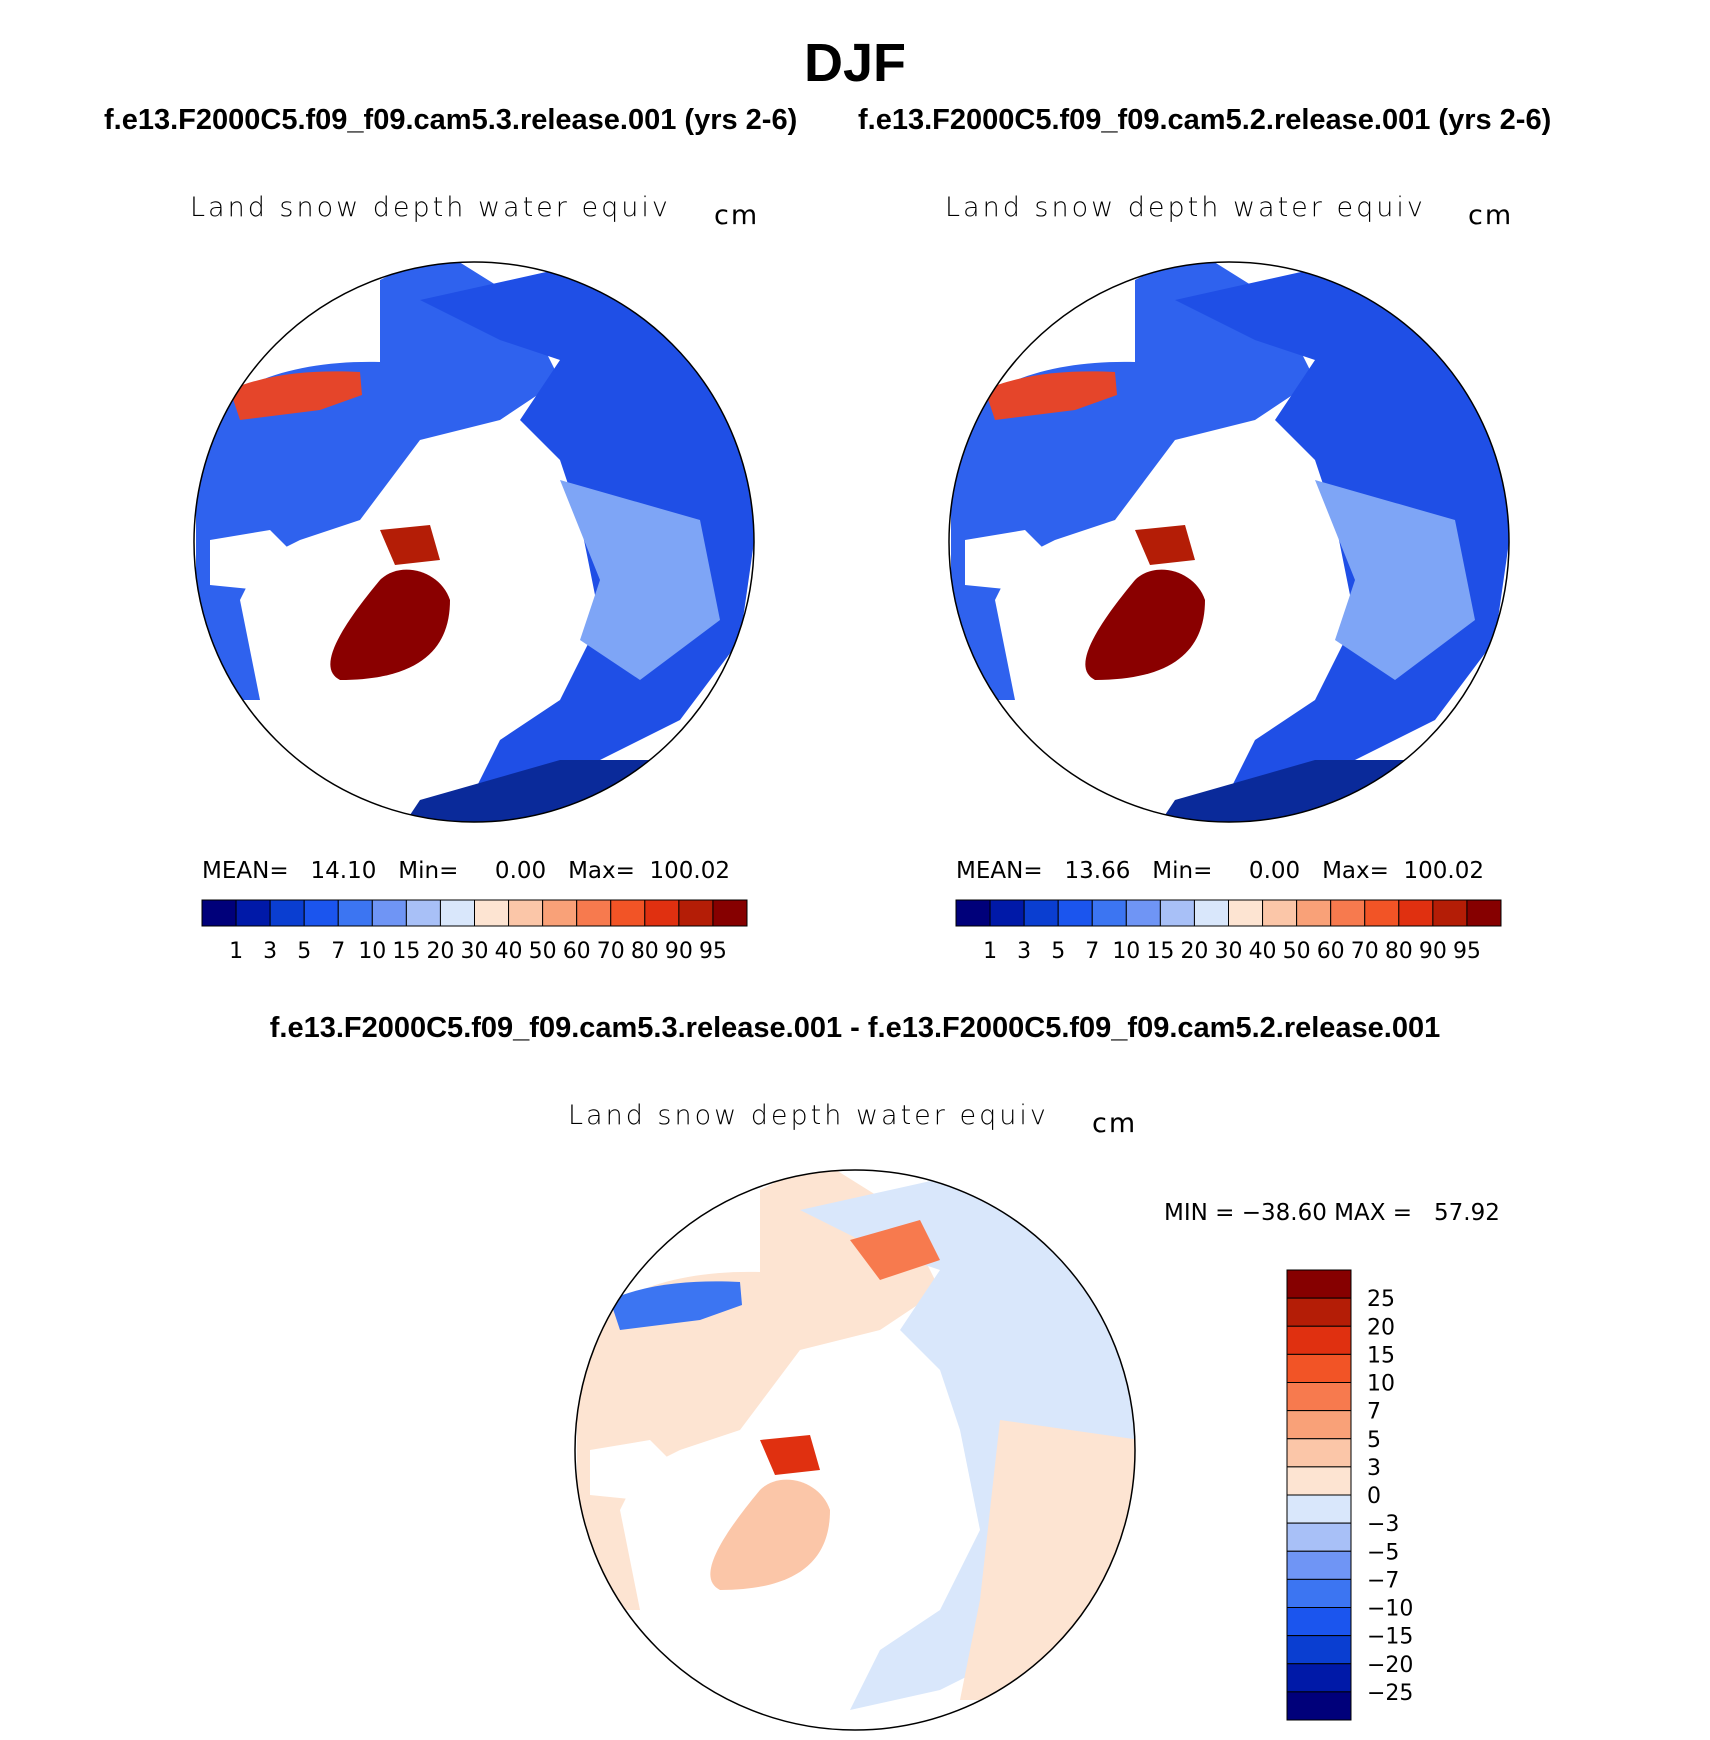  Describe the element at coordinates (1228, 931) in the screenshot. I see `colorbar-right: 1 3 5 7 10 15 20 30 40 50 60 70 80 90 95` at that location.